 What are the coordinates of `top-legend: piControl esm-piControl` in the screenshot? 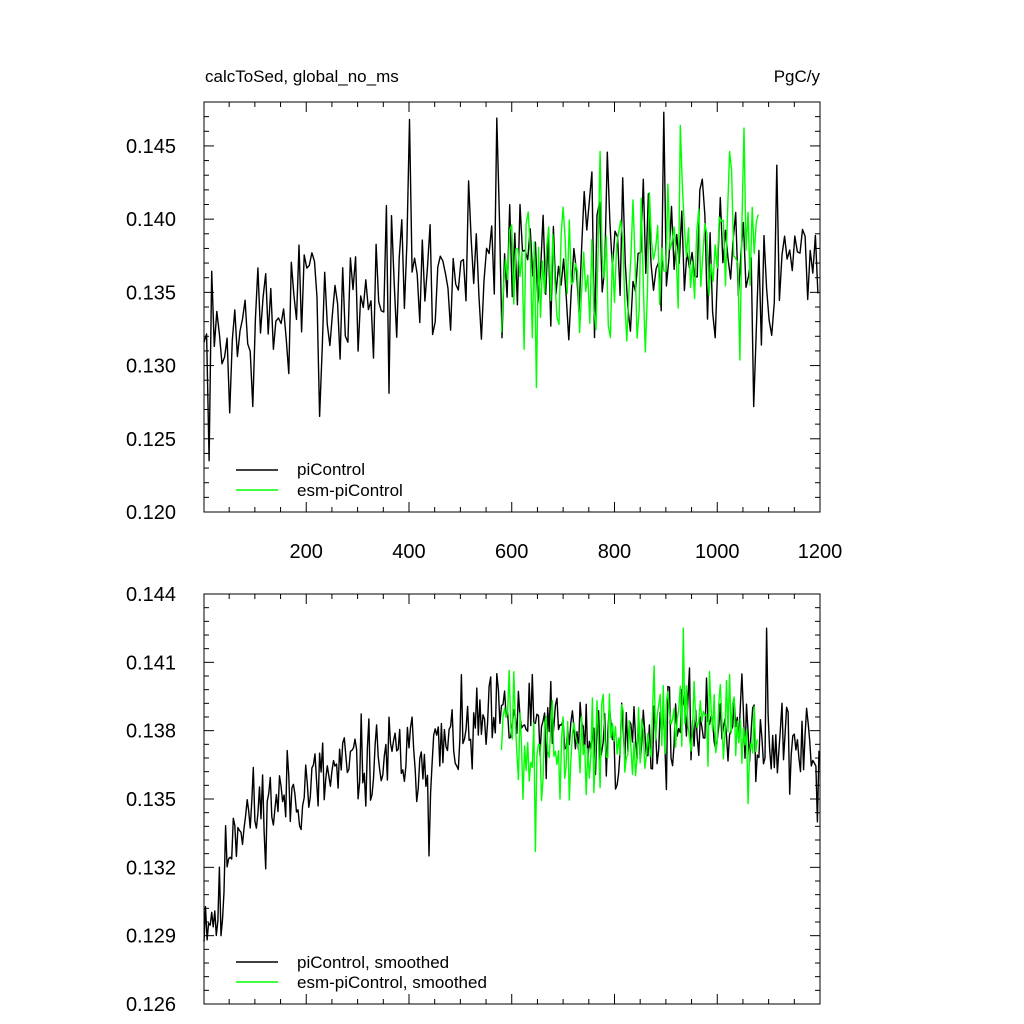 It's located at (319, 480).